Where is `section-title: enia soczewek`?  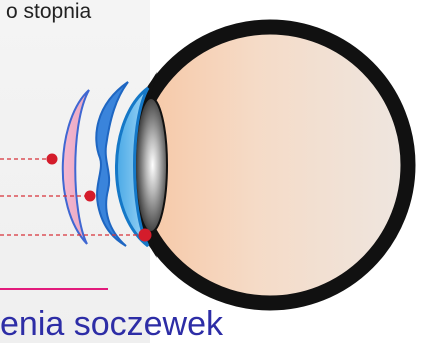
section-title: enia soczewek is located at coordinates (112, 324).